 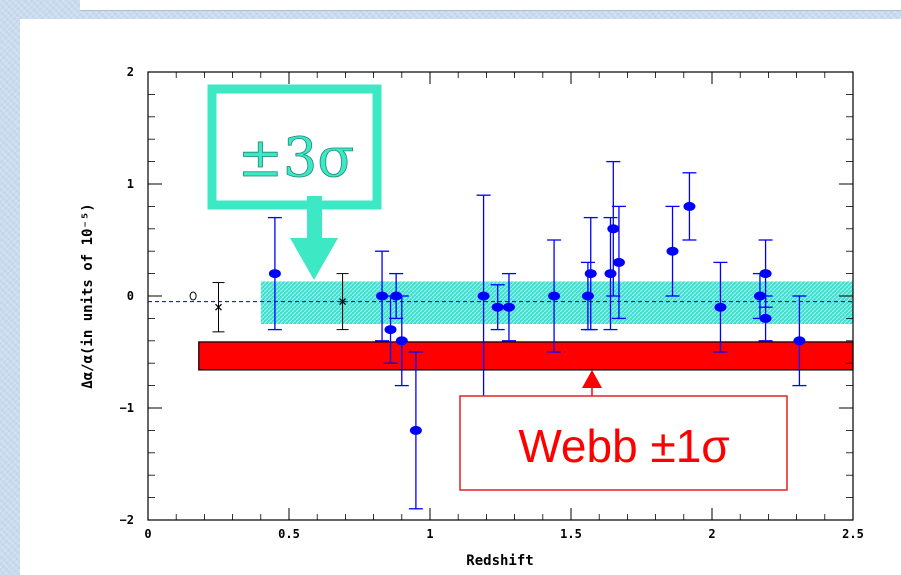 What do you see at coordinates (526, 356) in the screenshot?
I see `webb-band` at bounding box center [526, 356].